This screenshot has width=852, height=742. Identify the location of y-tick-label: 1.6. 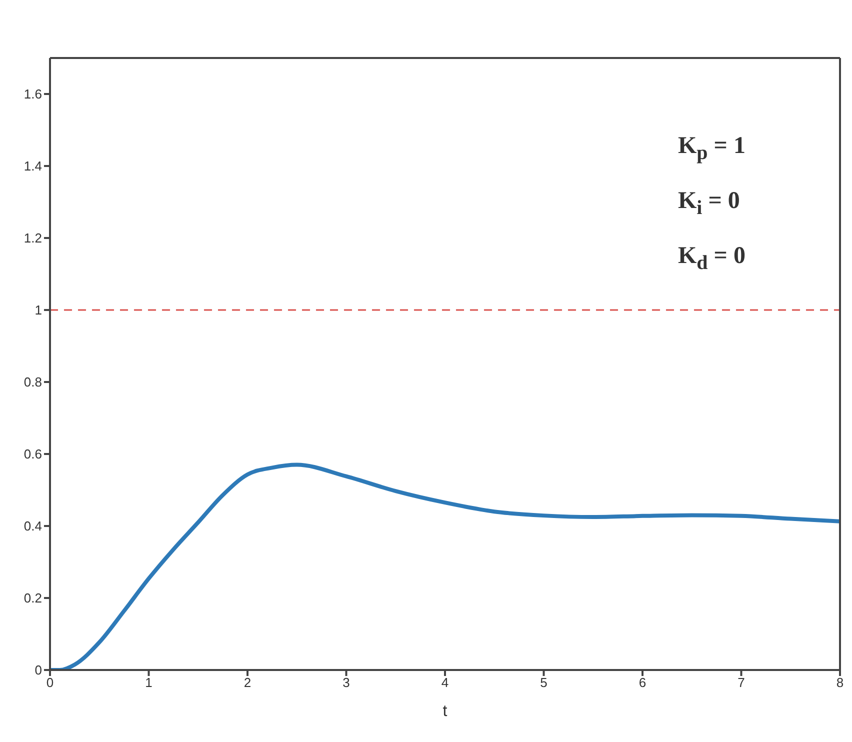
(33, 94).